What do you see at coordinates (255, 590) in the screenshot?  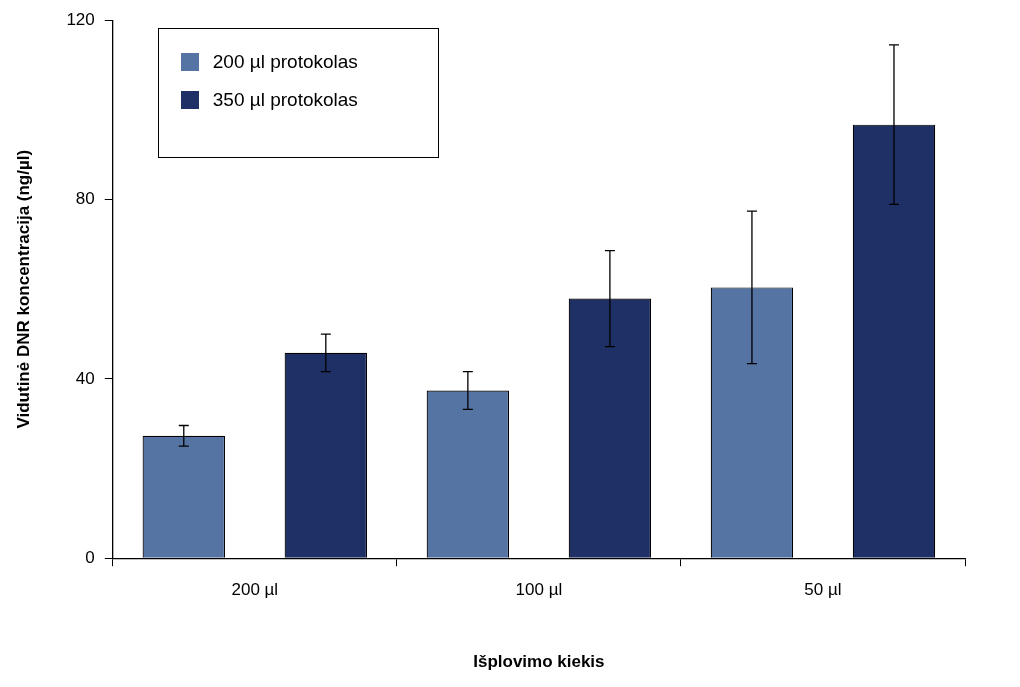 I see `x-tick-label: 200 µl` at bounding box center [255, 590].